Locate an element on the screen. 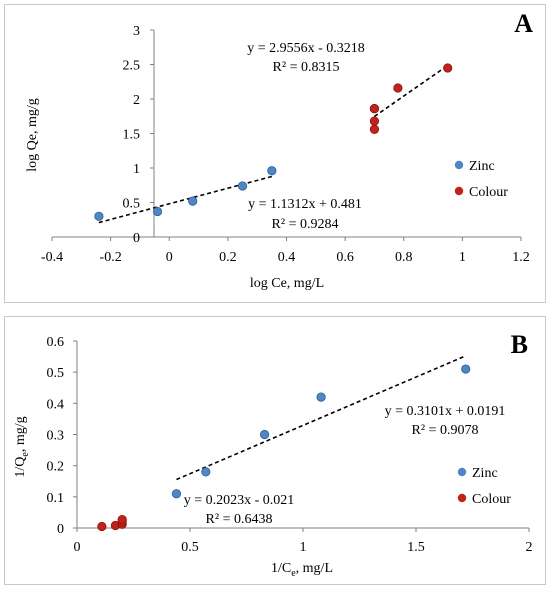 This screenshot has height=594, width=550. x-tick-label: -0.4 is located at coordinates (52, 257).